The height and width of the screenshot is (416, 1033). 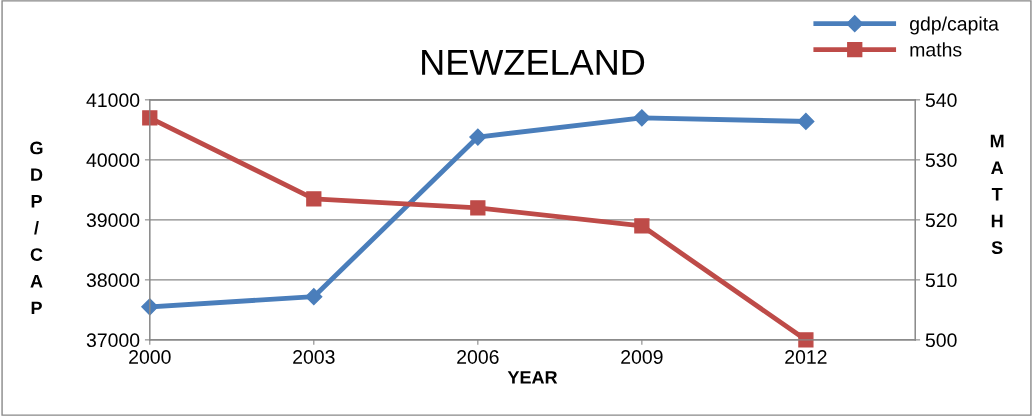 What do you see at coordinates (478, 357) in the screenshot?
I see `x-tick-label: 2006` at bounding box center [478, 357].